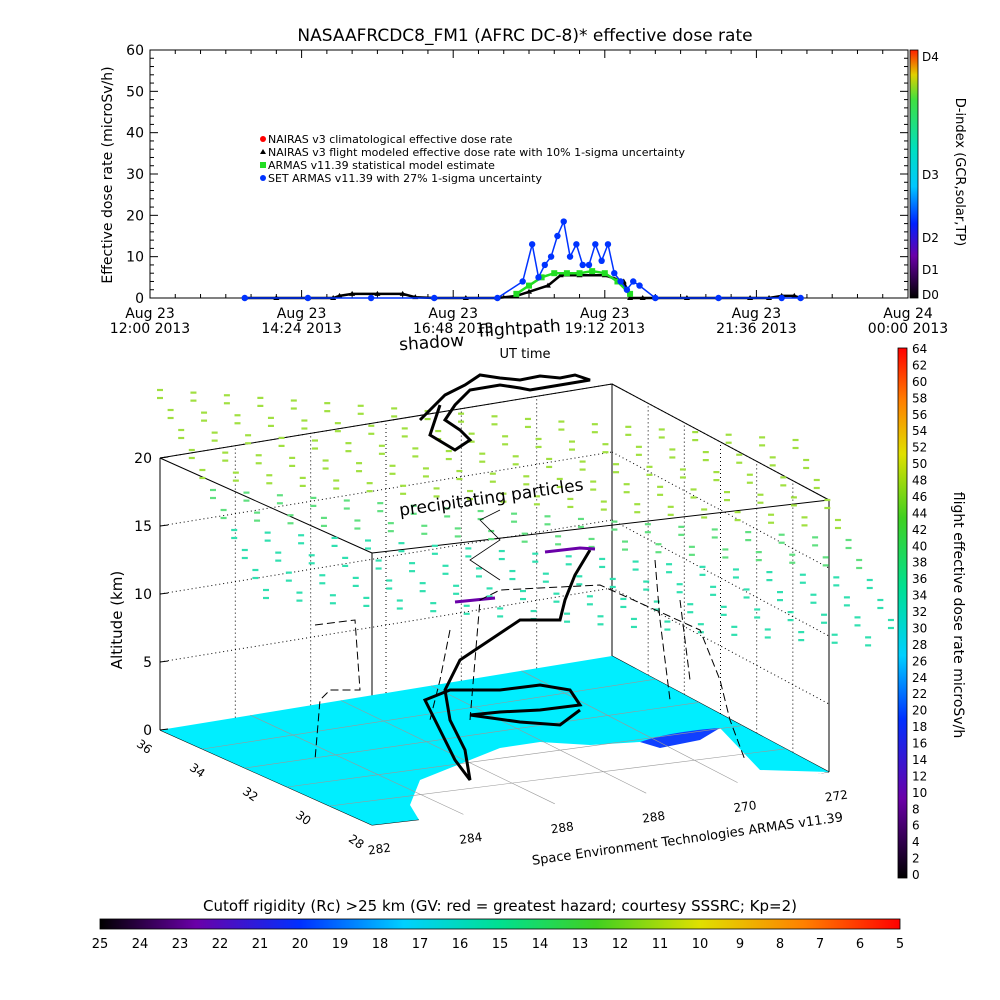  I want to click on lon-tick-label: 288, so click(653, 817).